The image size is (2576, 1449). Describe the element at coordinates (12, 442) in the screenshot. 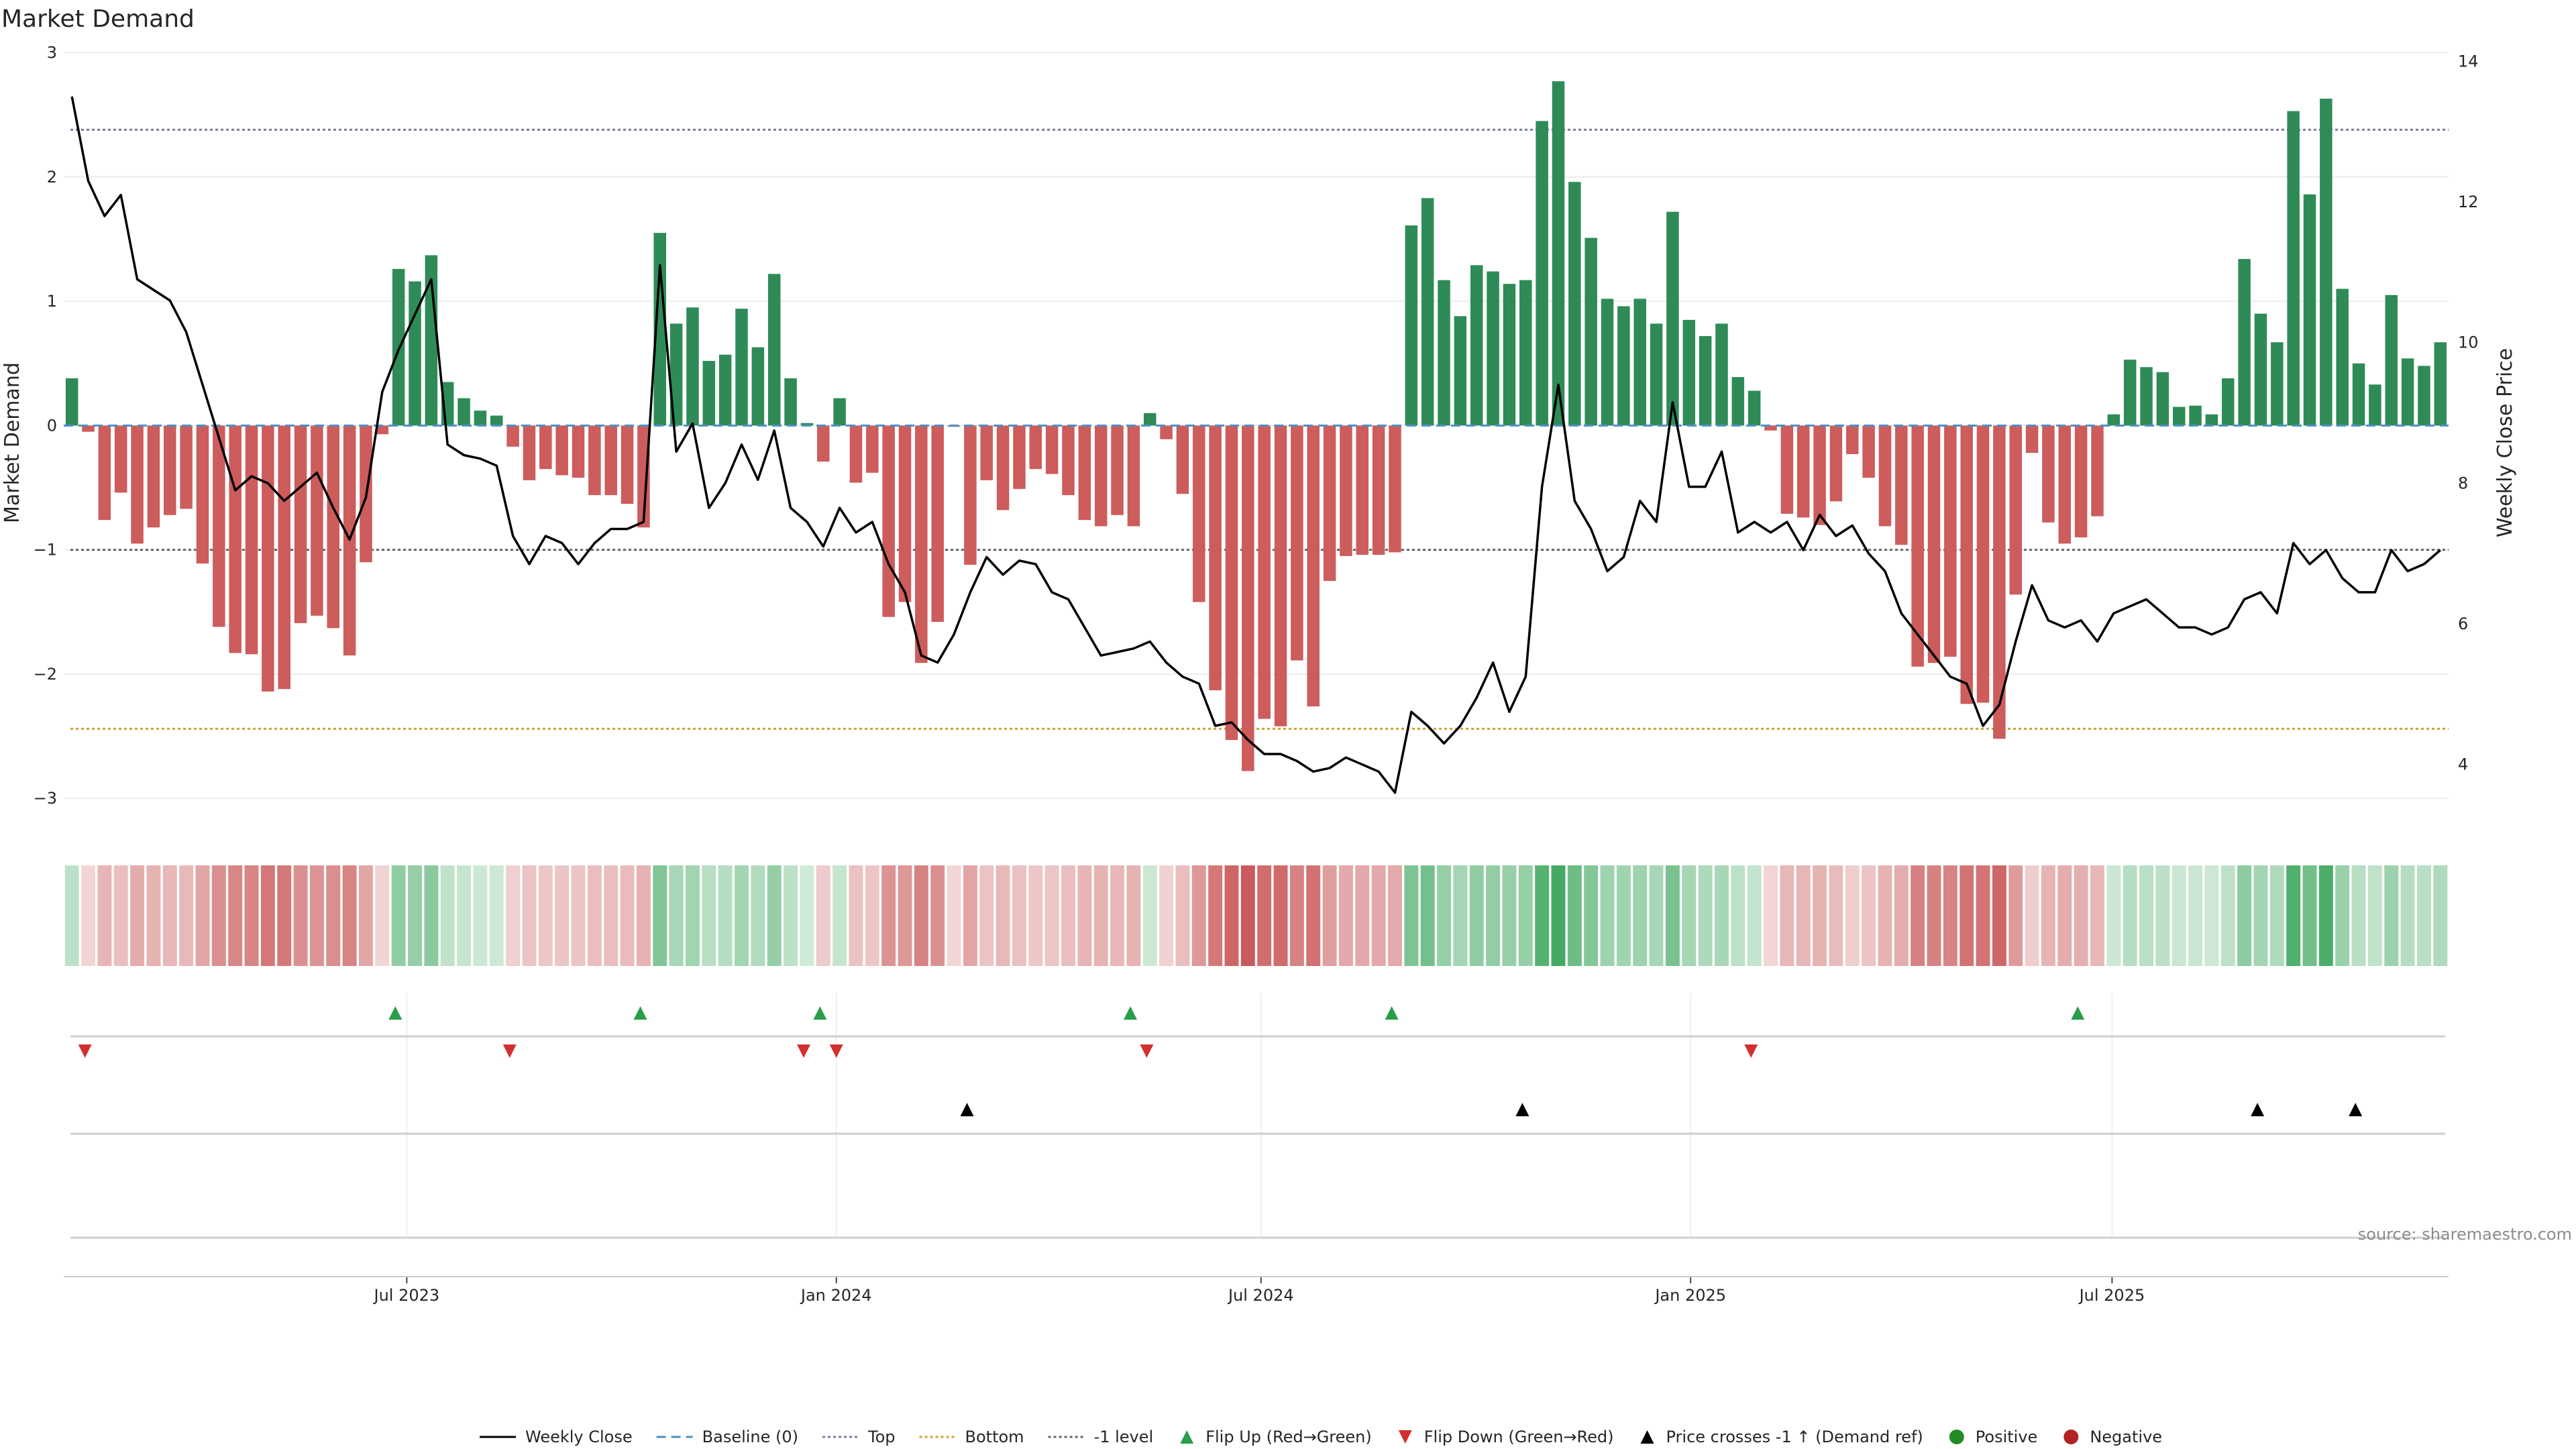

I see `left-axis-label: Market Demand` at that location.